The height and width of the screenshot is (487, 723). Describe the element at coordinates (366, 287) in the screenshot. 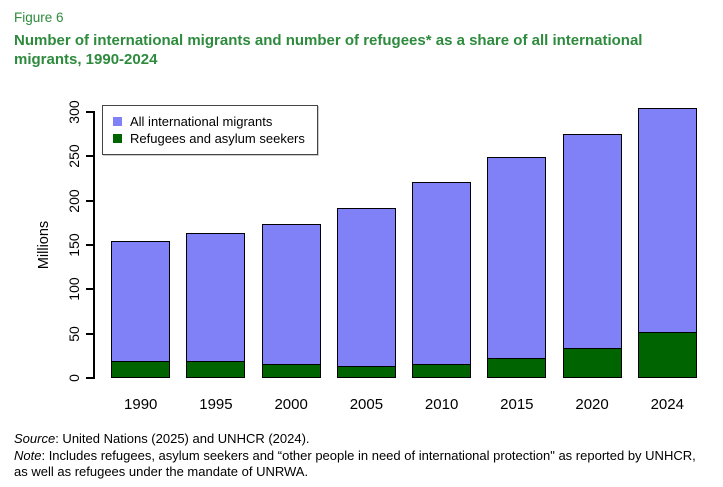

I see `segment-migrants-2005` at that location.